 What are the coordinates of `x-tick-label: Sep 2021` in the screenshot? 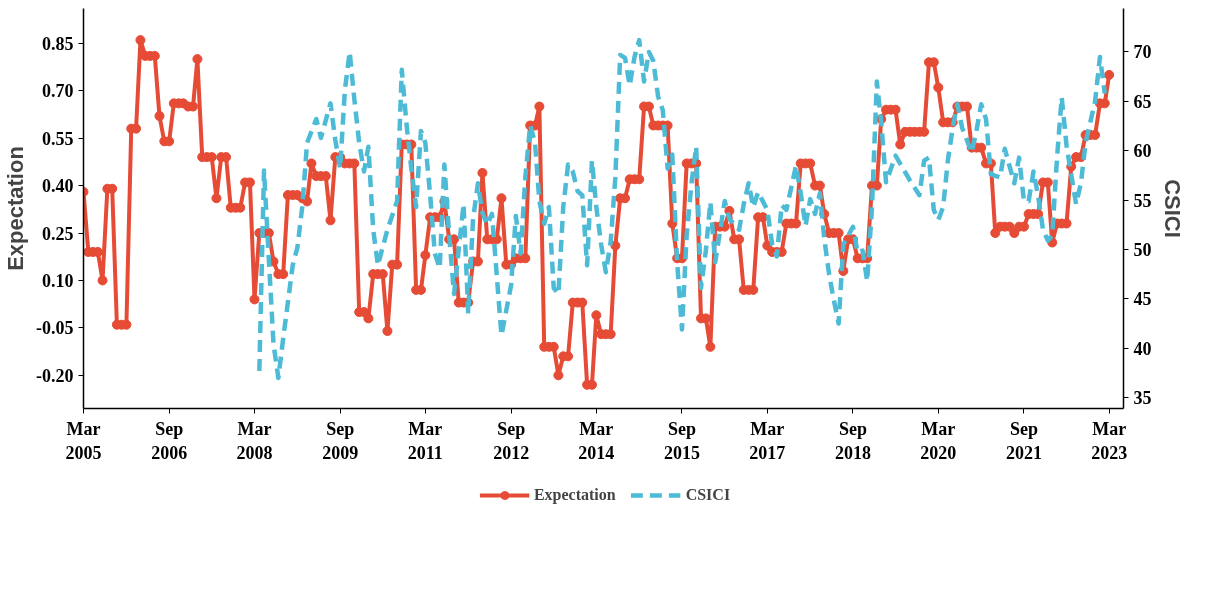 It's located at (1023, 440).